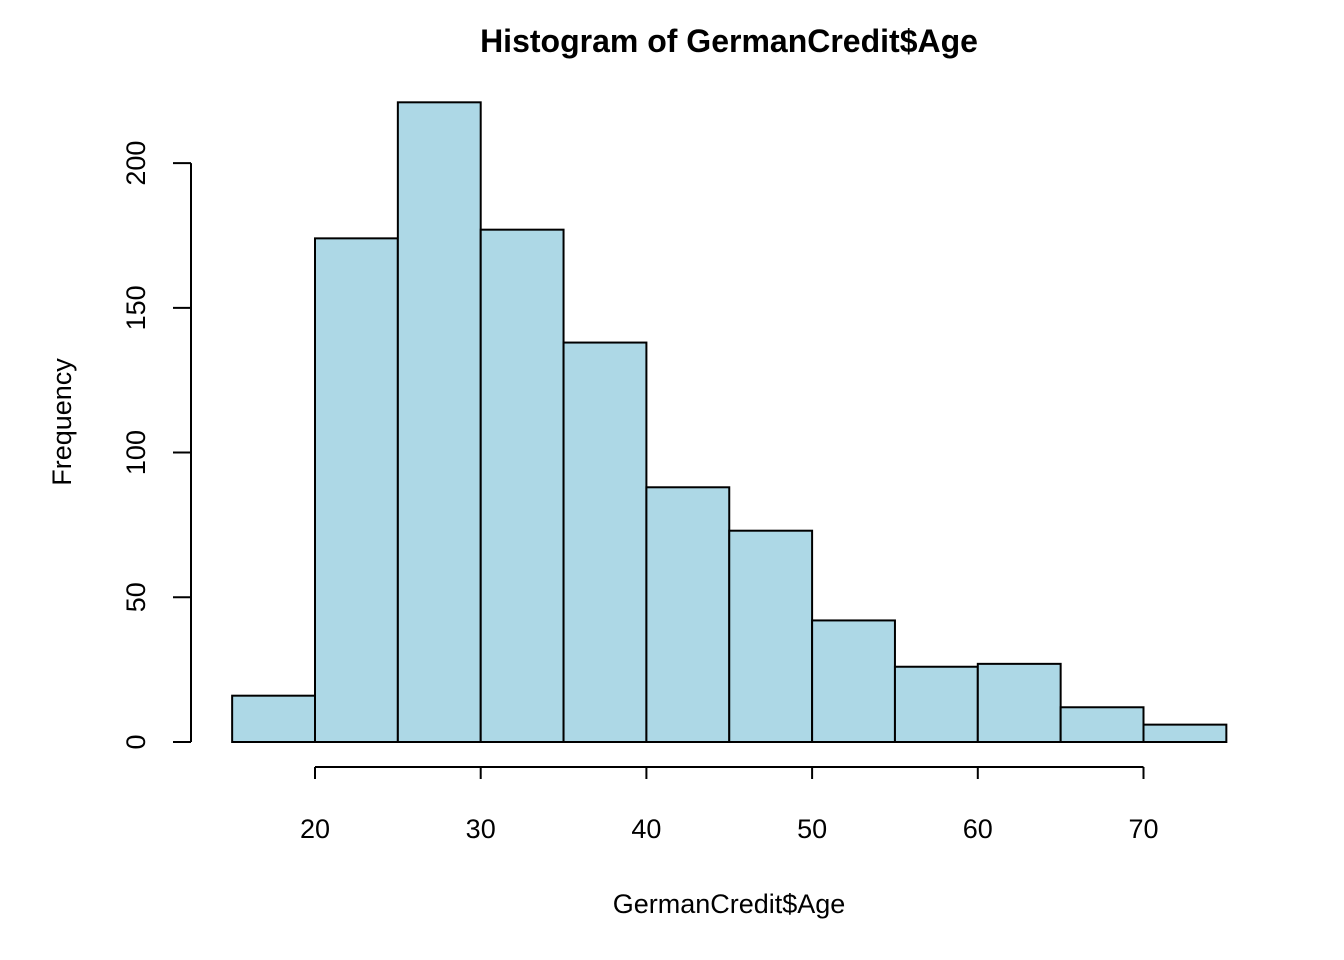  I want to click on x-axis: 20 30 40 50 60 70, so click(729, 805).